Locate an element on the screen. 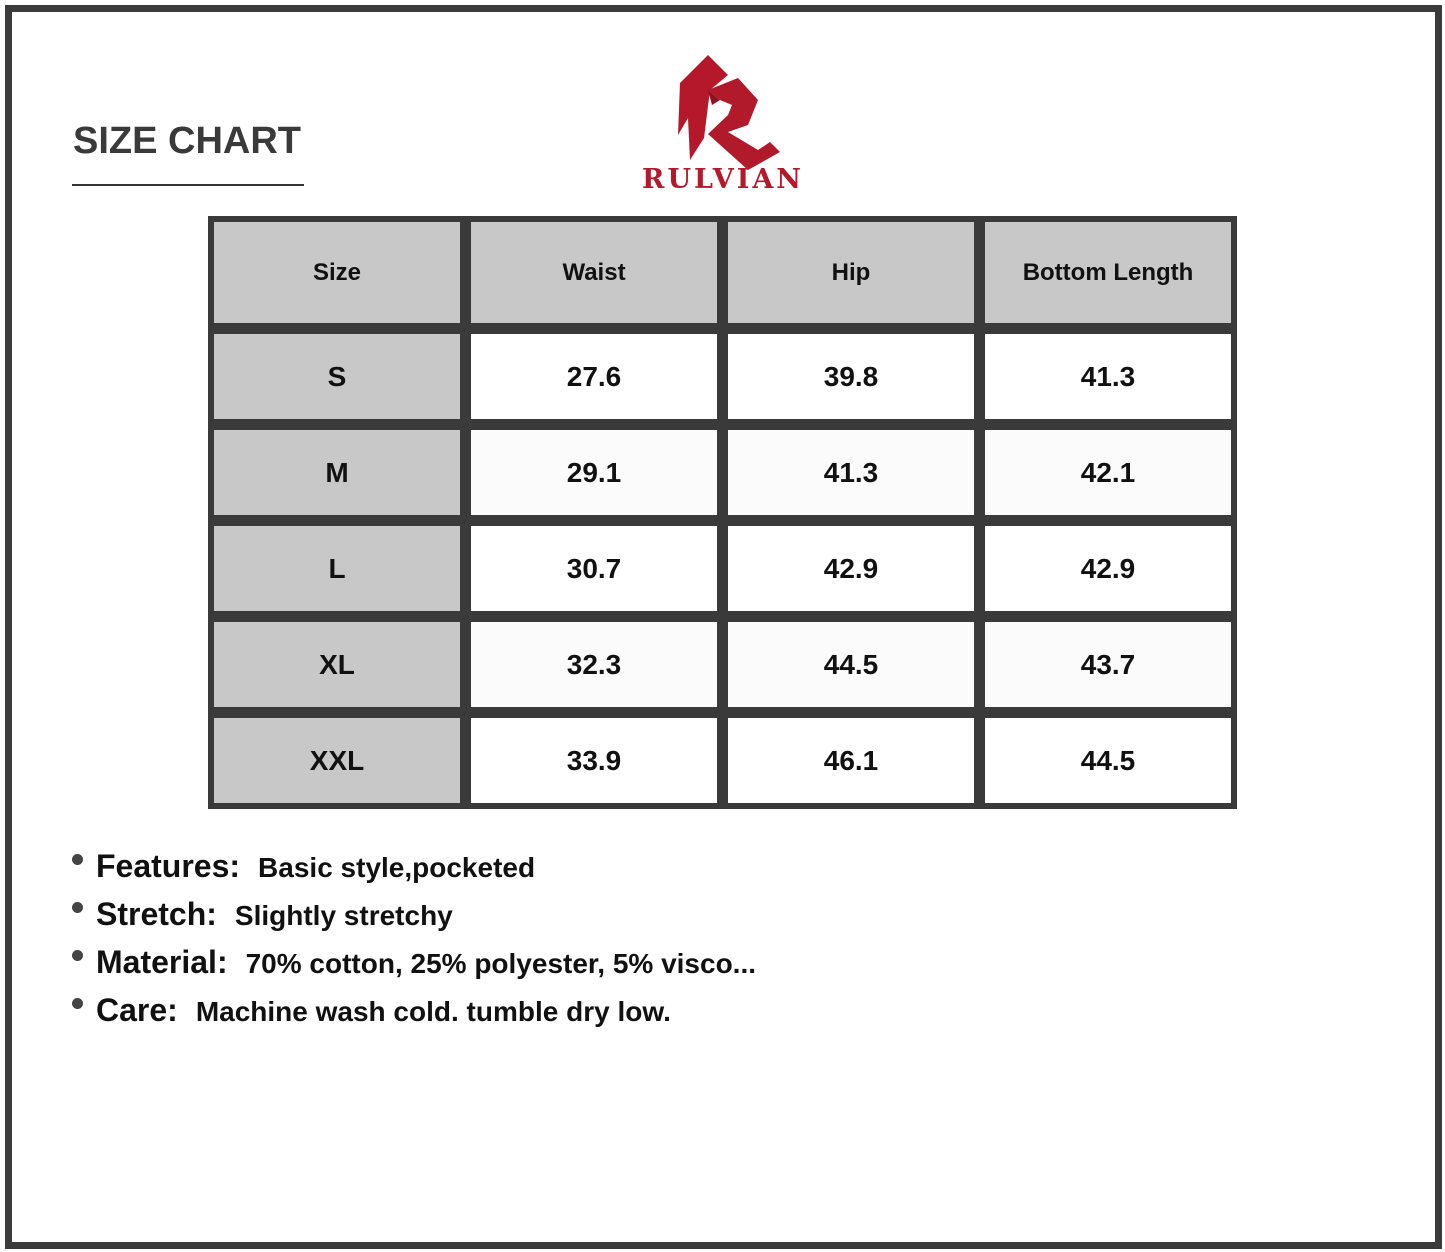 Image resolution: width=1445 pixels, height=1252 pixels. feature-label: Care: is located at coordinates (137, 1010).